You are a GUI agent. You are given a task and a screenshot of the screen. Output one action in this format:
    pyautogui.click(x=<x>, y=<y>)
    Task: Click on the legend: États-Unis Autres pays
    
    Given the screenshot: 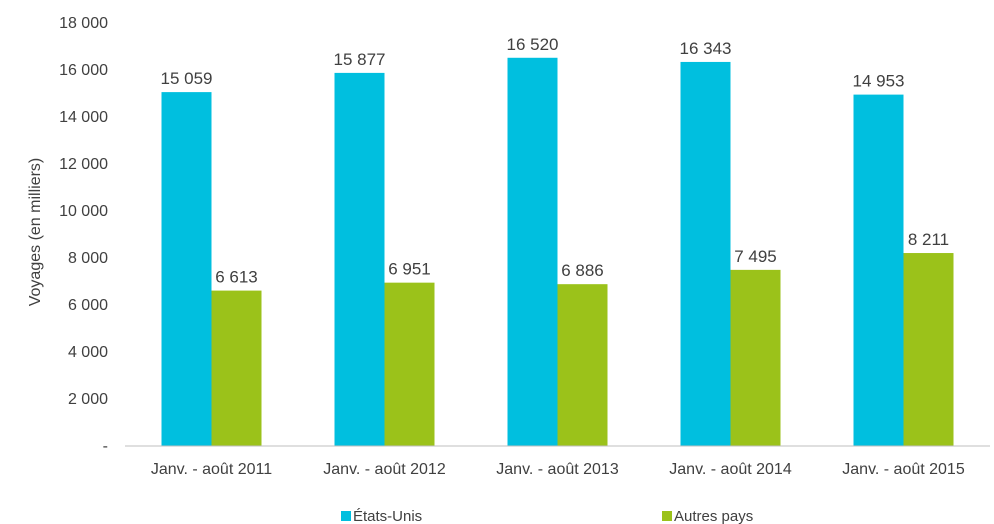 What is the action you would take?
    pyautogui.click(x=547, y=516)
    